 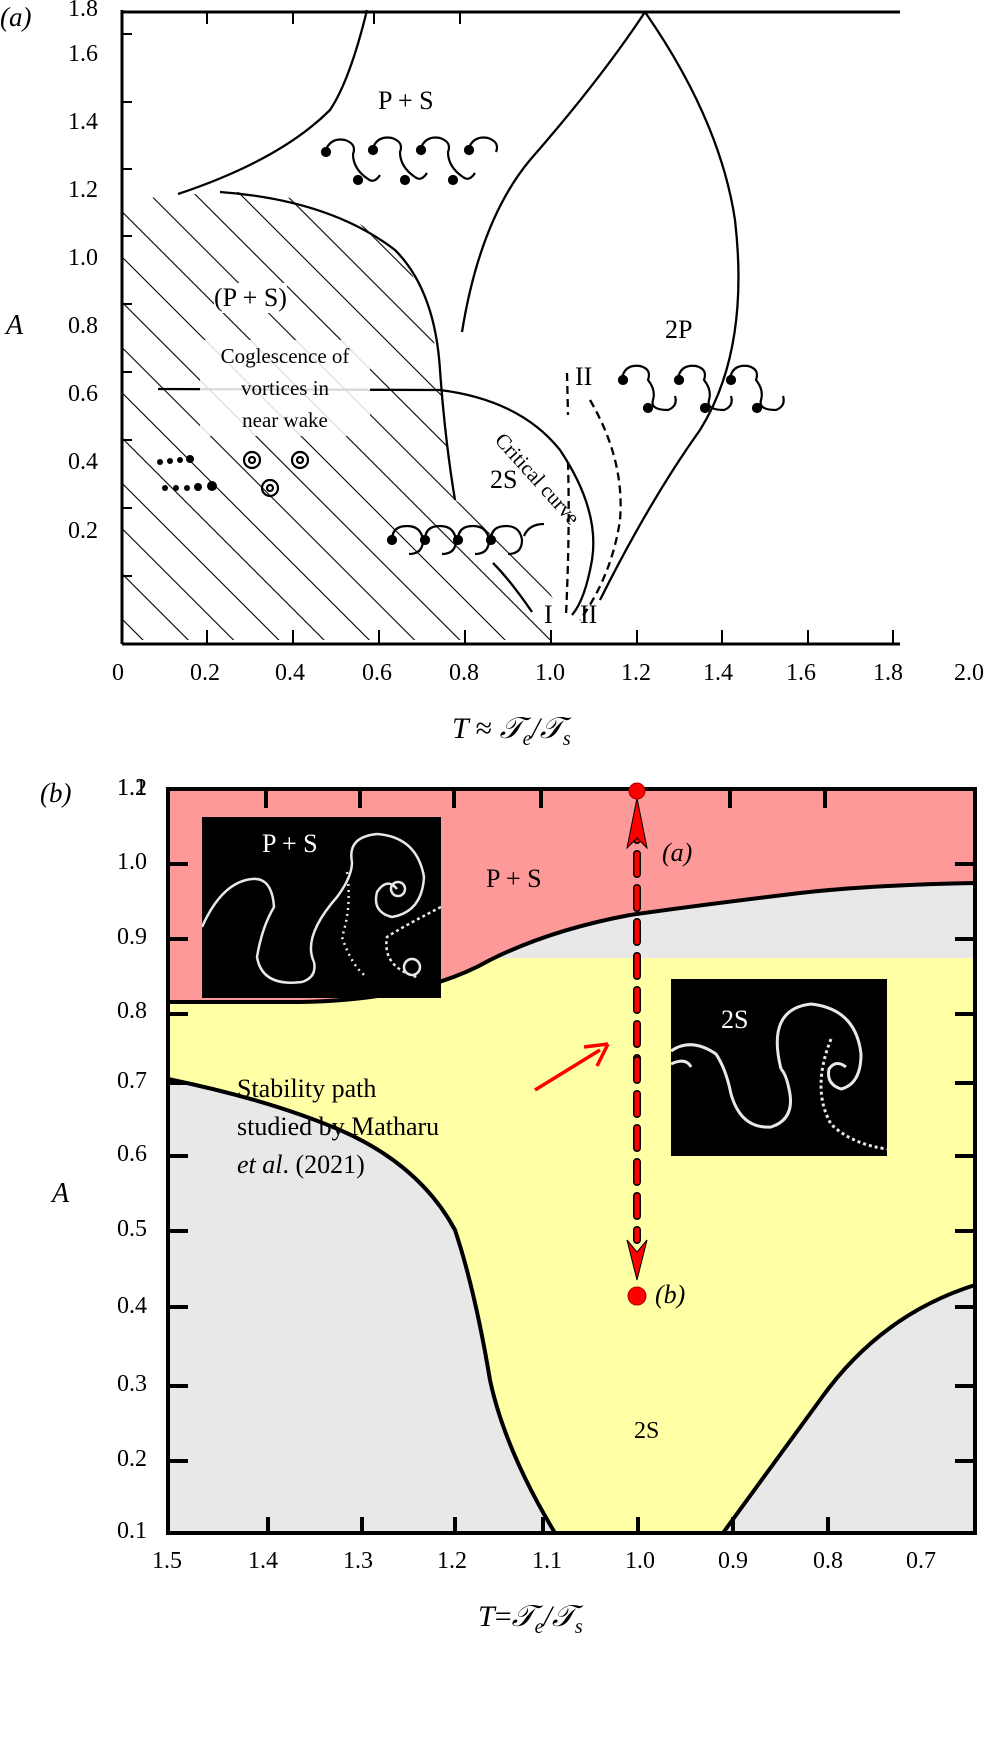 I want to click on xtick: 0.6, so click(x=377, y=673).